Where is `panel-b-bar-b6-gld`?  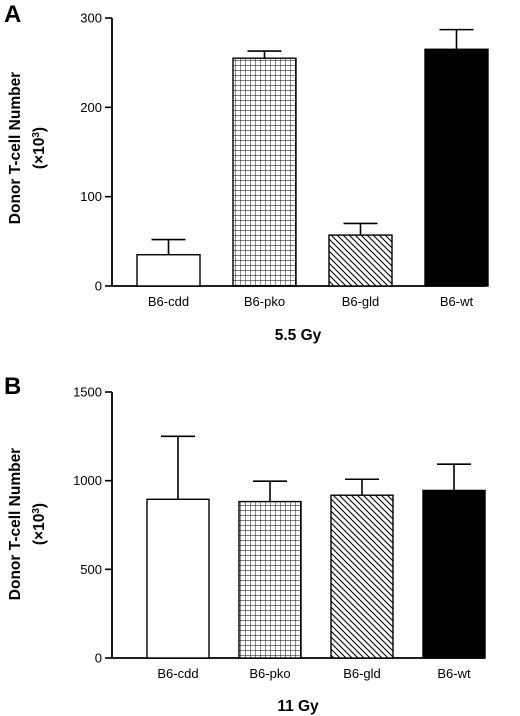
panel-b-bar-b6-gld is located at coordinates (362, 576).